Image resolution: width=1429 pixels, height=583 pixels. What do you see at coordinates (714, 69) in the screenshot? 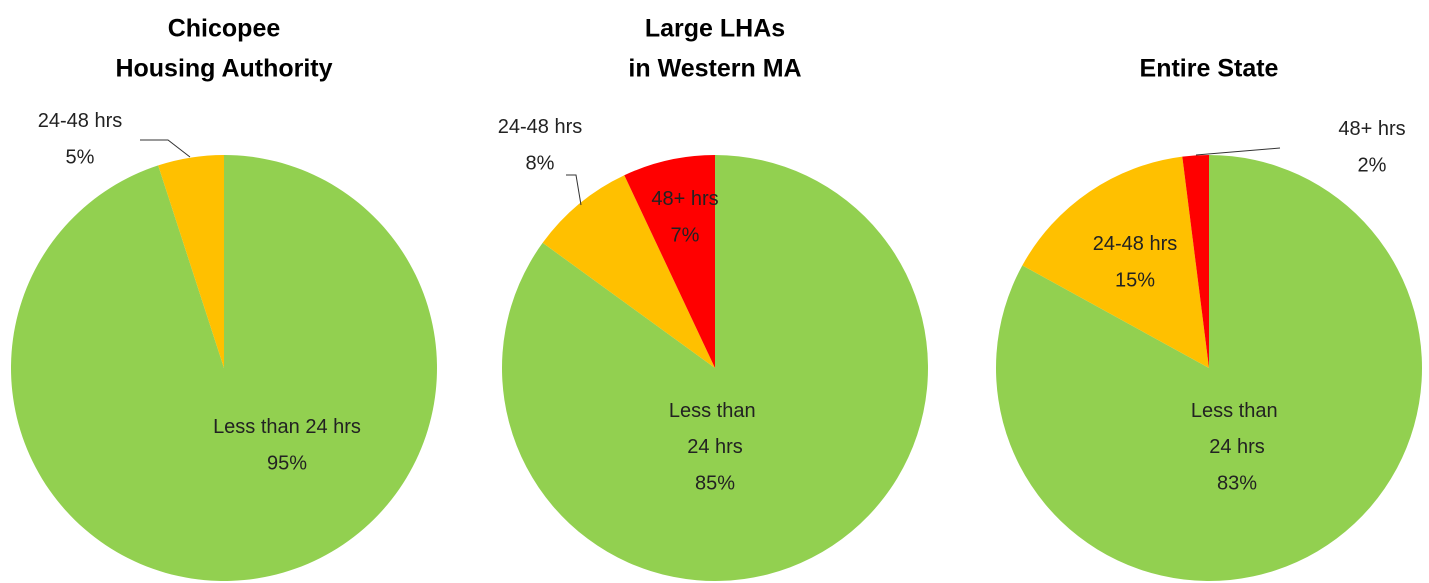
I see `chart-title: in Western MA` at bounding box center [714, 69].